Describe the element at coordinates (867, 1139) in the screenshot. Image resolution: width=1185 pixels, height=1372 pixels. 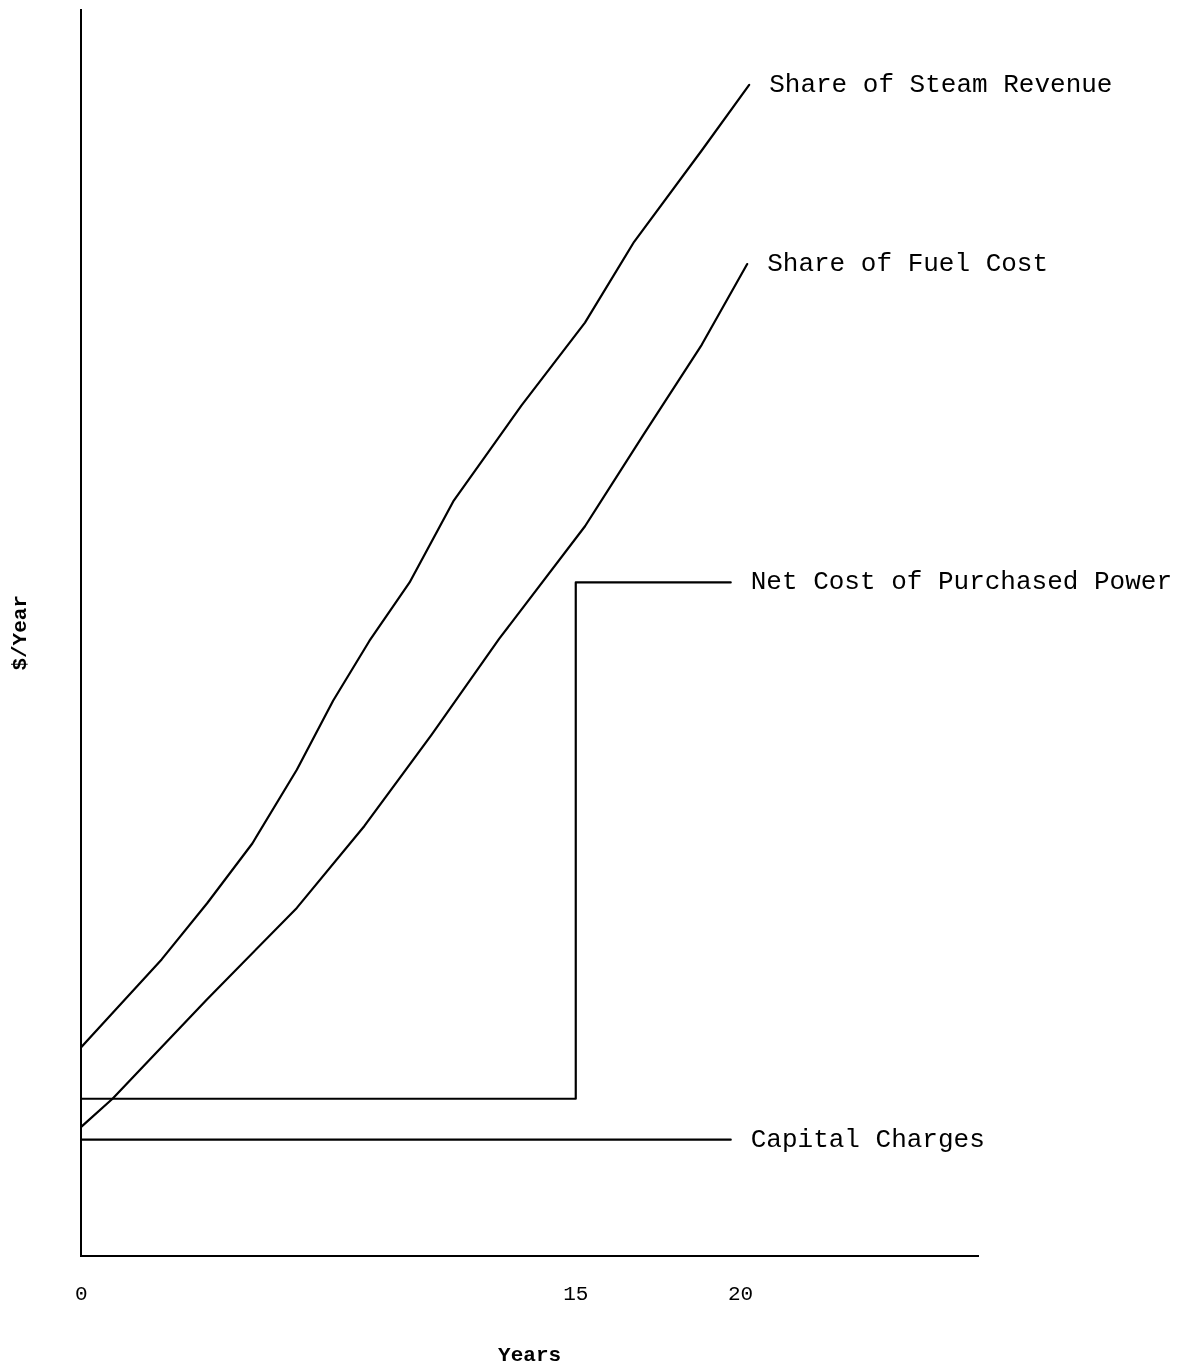
I see `series-label: Capital Charges` at that location.